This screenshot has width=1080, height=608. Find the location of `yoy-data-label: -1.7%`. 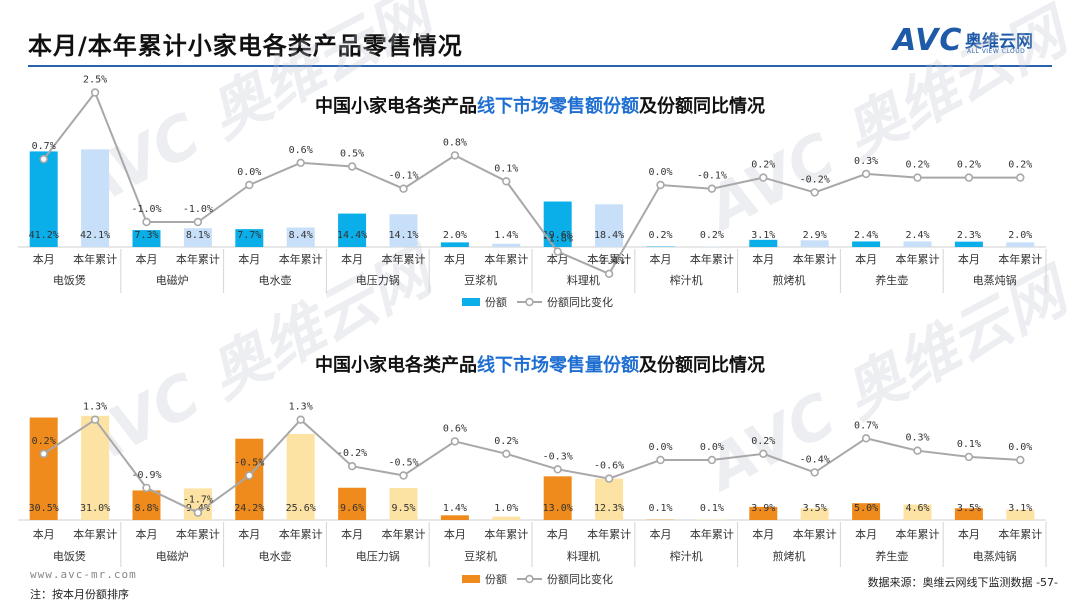

yoy-data-label: -1.7% is located at coordinates (198, 500).